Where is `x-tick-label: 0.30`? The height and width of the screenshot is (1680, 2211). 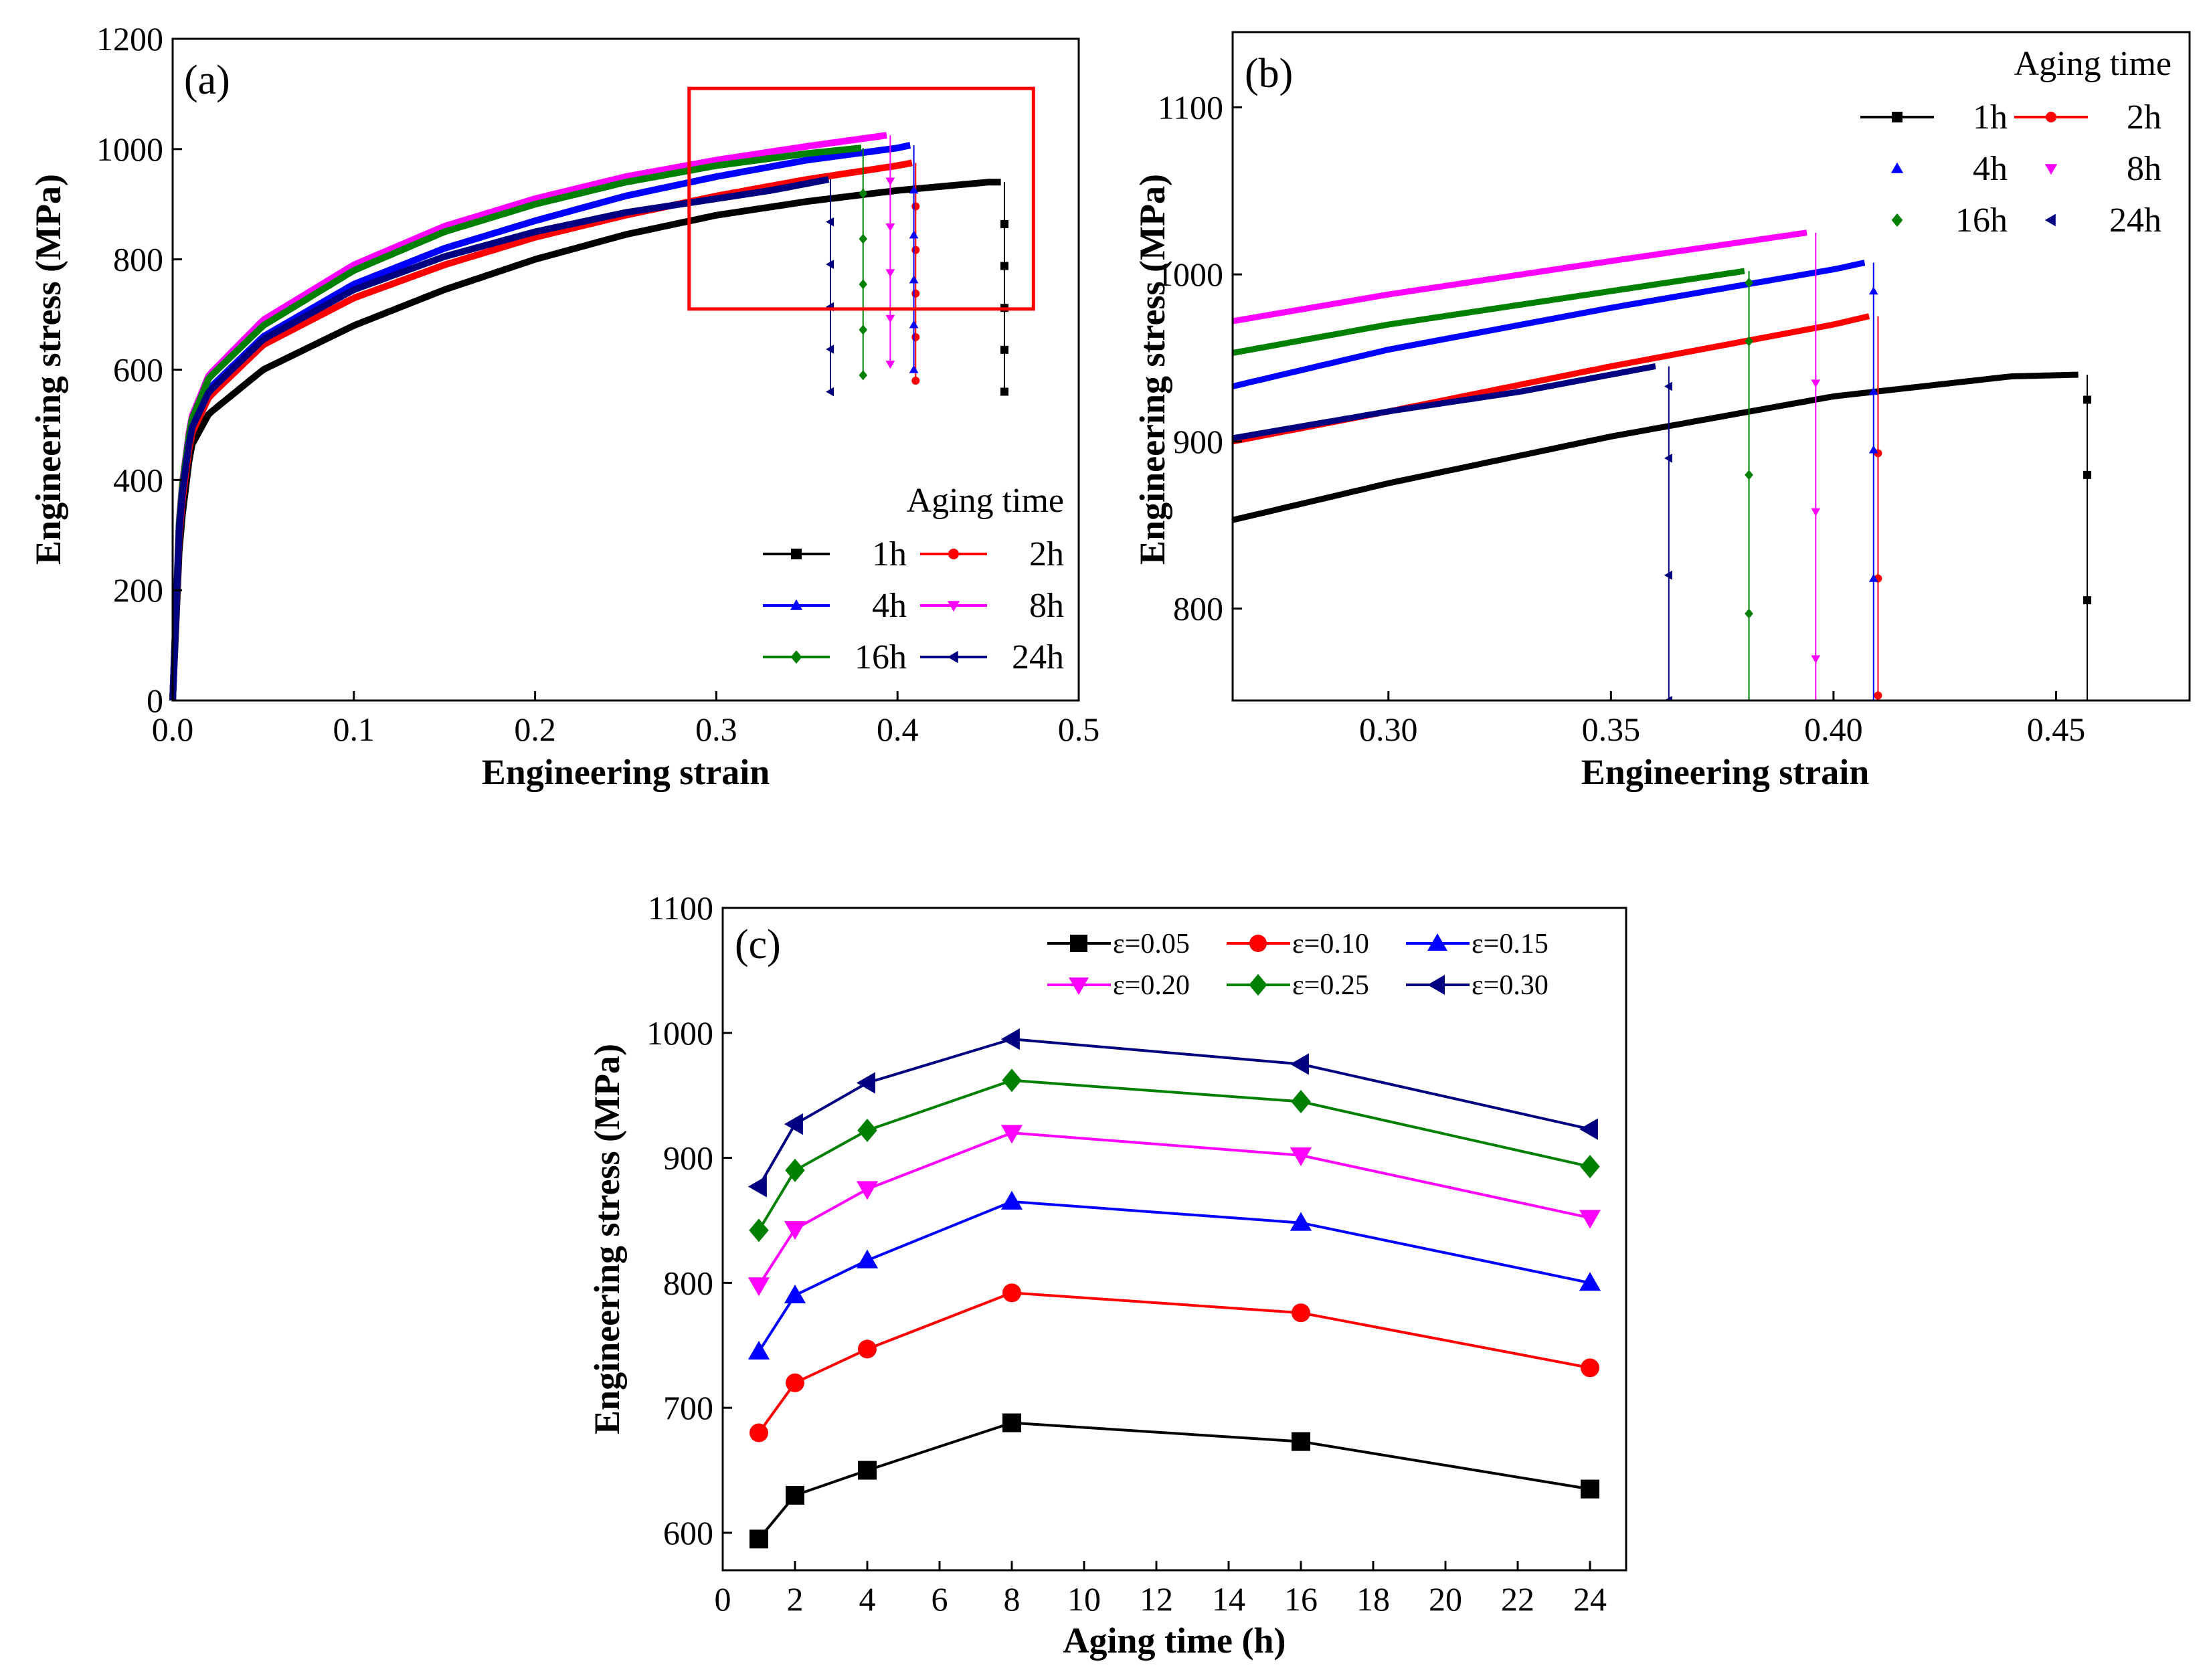
x-tick-label: 0.30 is located at coordinates (1388, 729).